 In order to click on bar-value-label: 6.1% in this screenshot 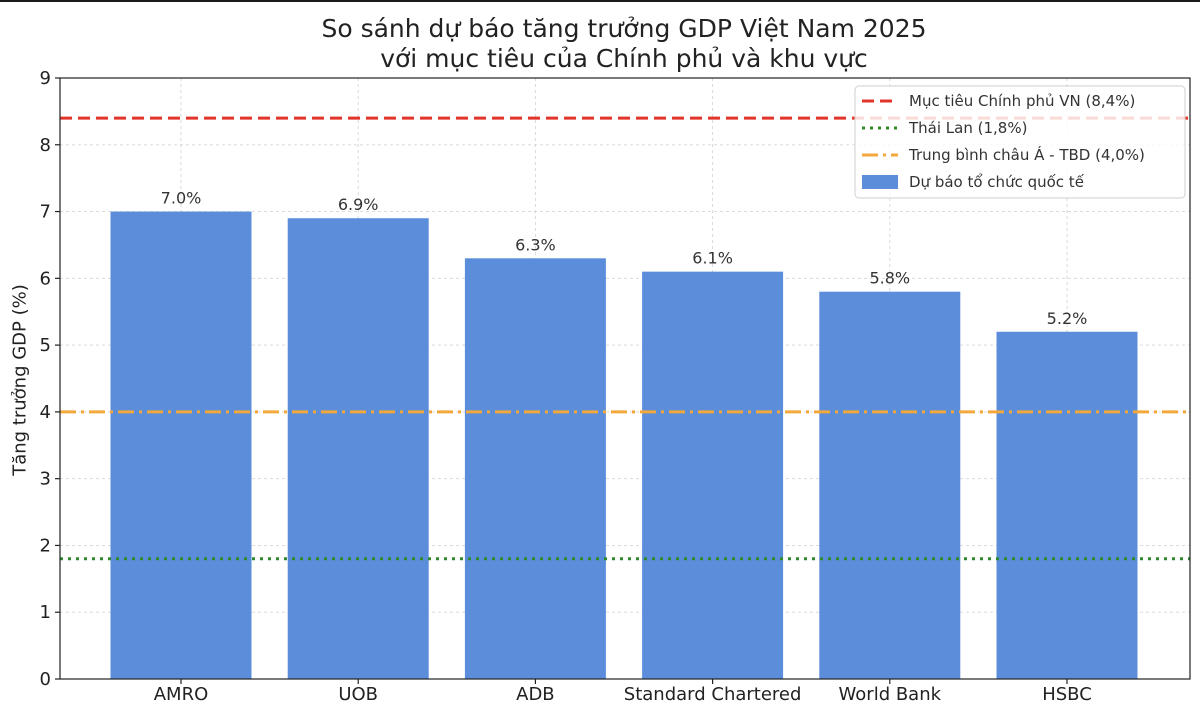, I will do `click(712, 258)`.